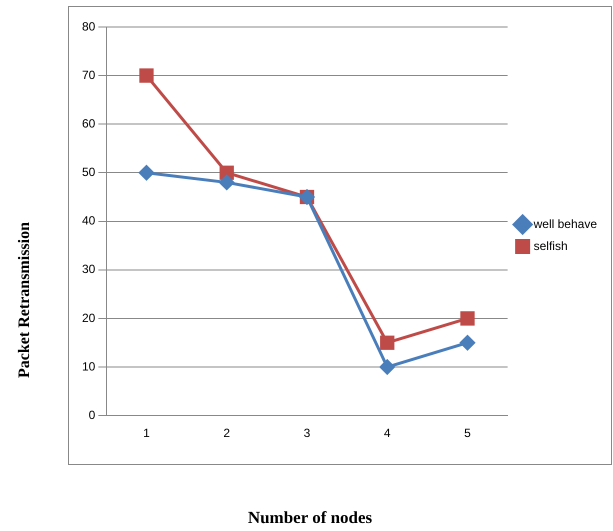 The height and width of the screenshot is (531, 613). I want to click on x-tick-label: 3, so click(307, 433).